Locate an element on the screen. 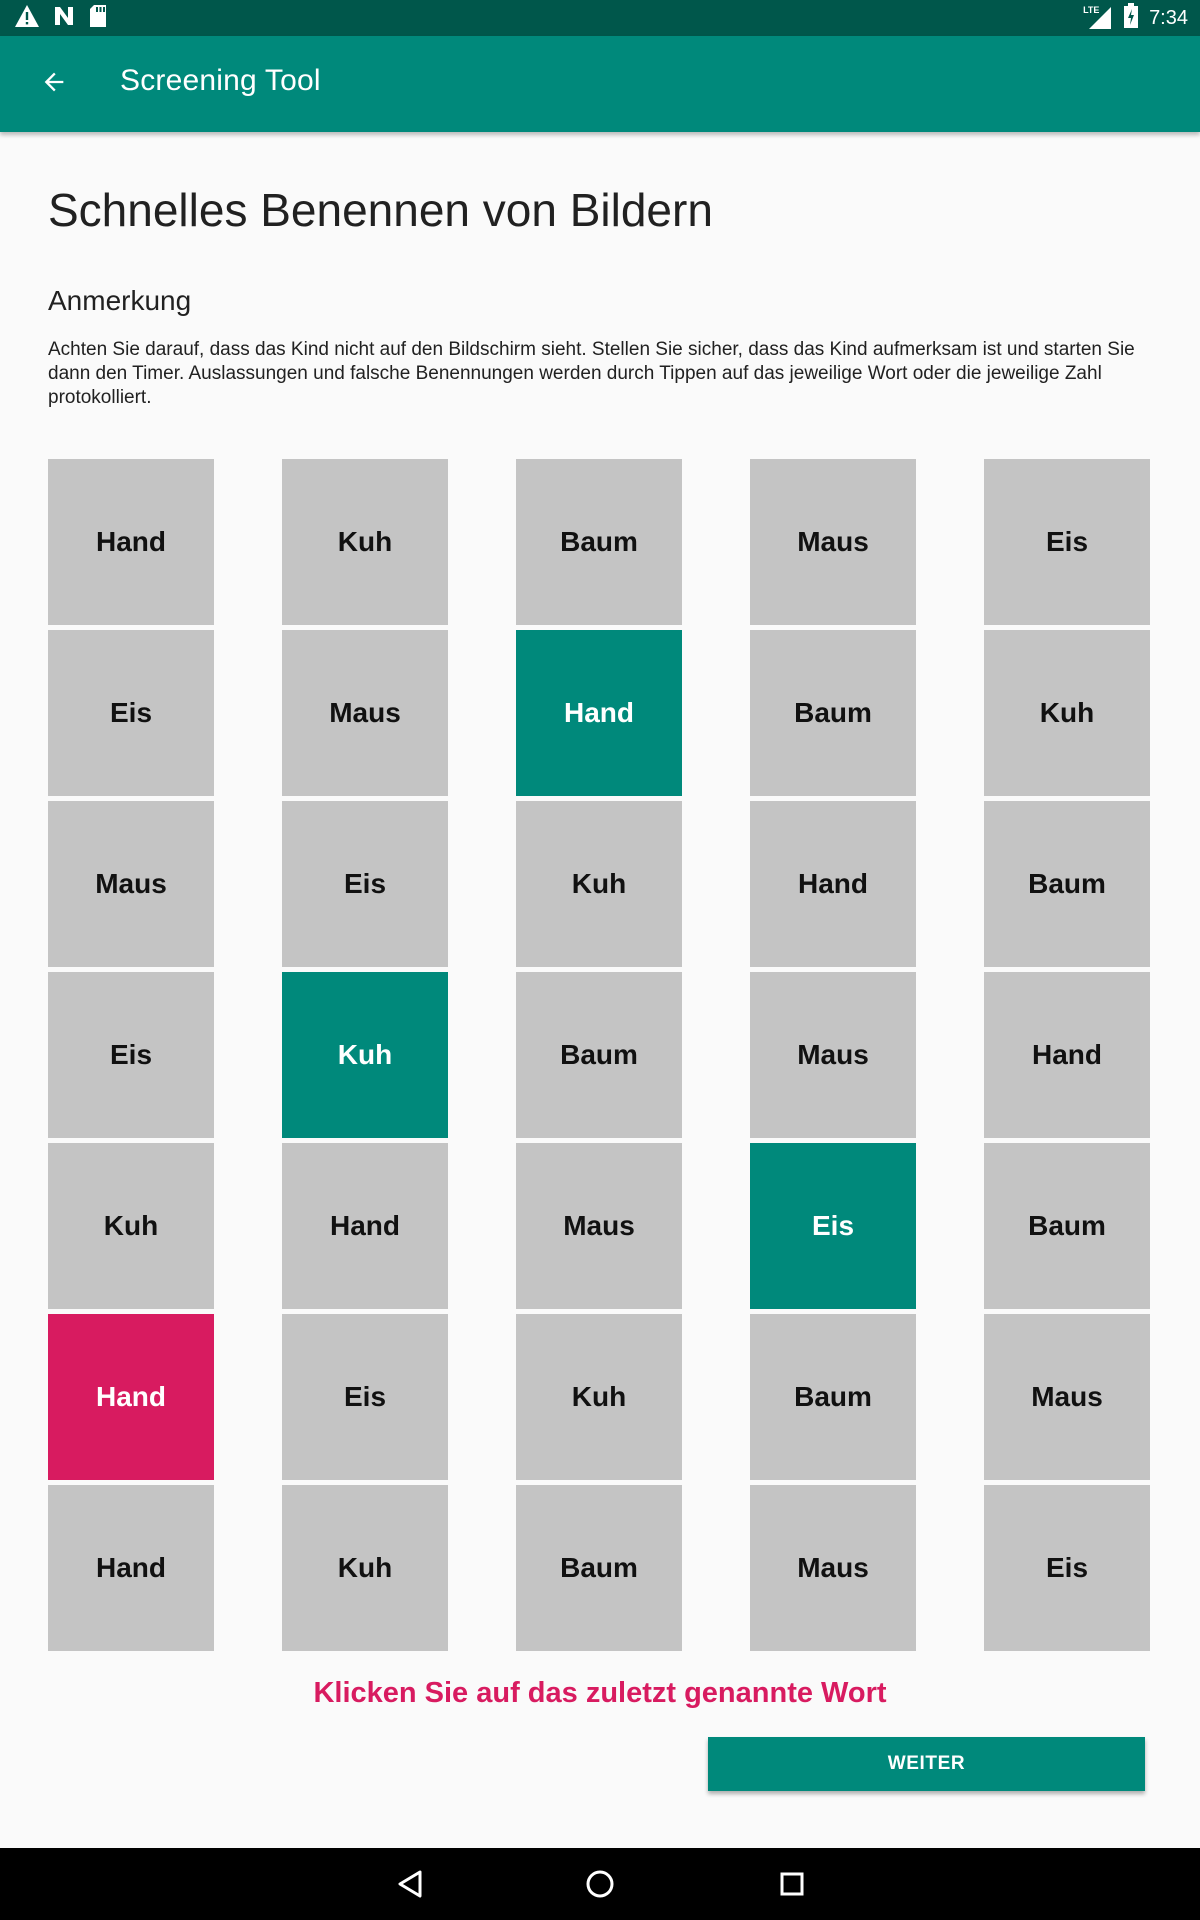 This screenshot has width=1200, height=1920. lte-label: LTE is located at coordinates (1091, 10).